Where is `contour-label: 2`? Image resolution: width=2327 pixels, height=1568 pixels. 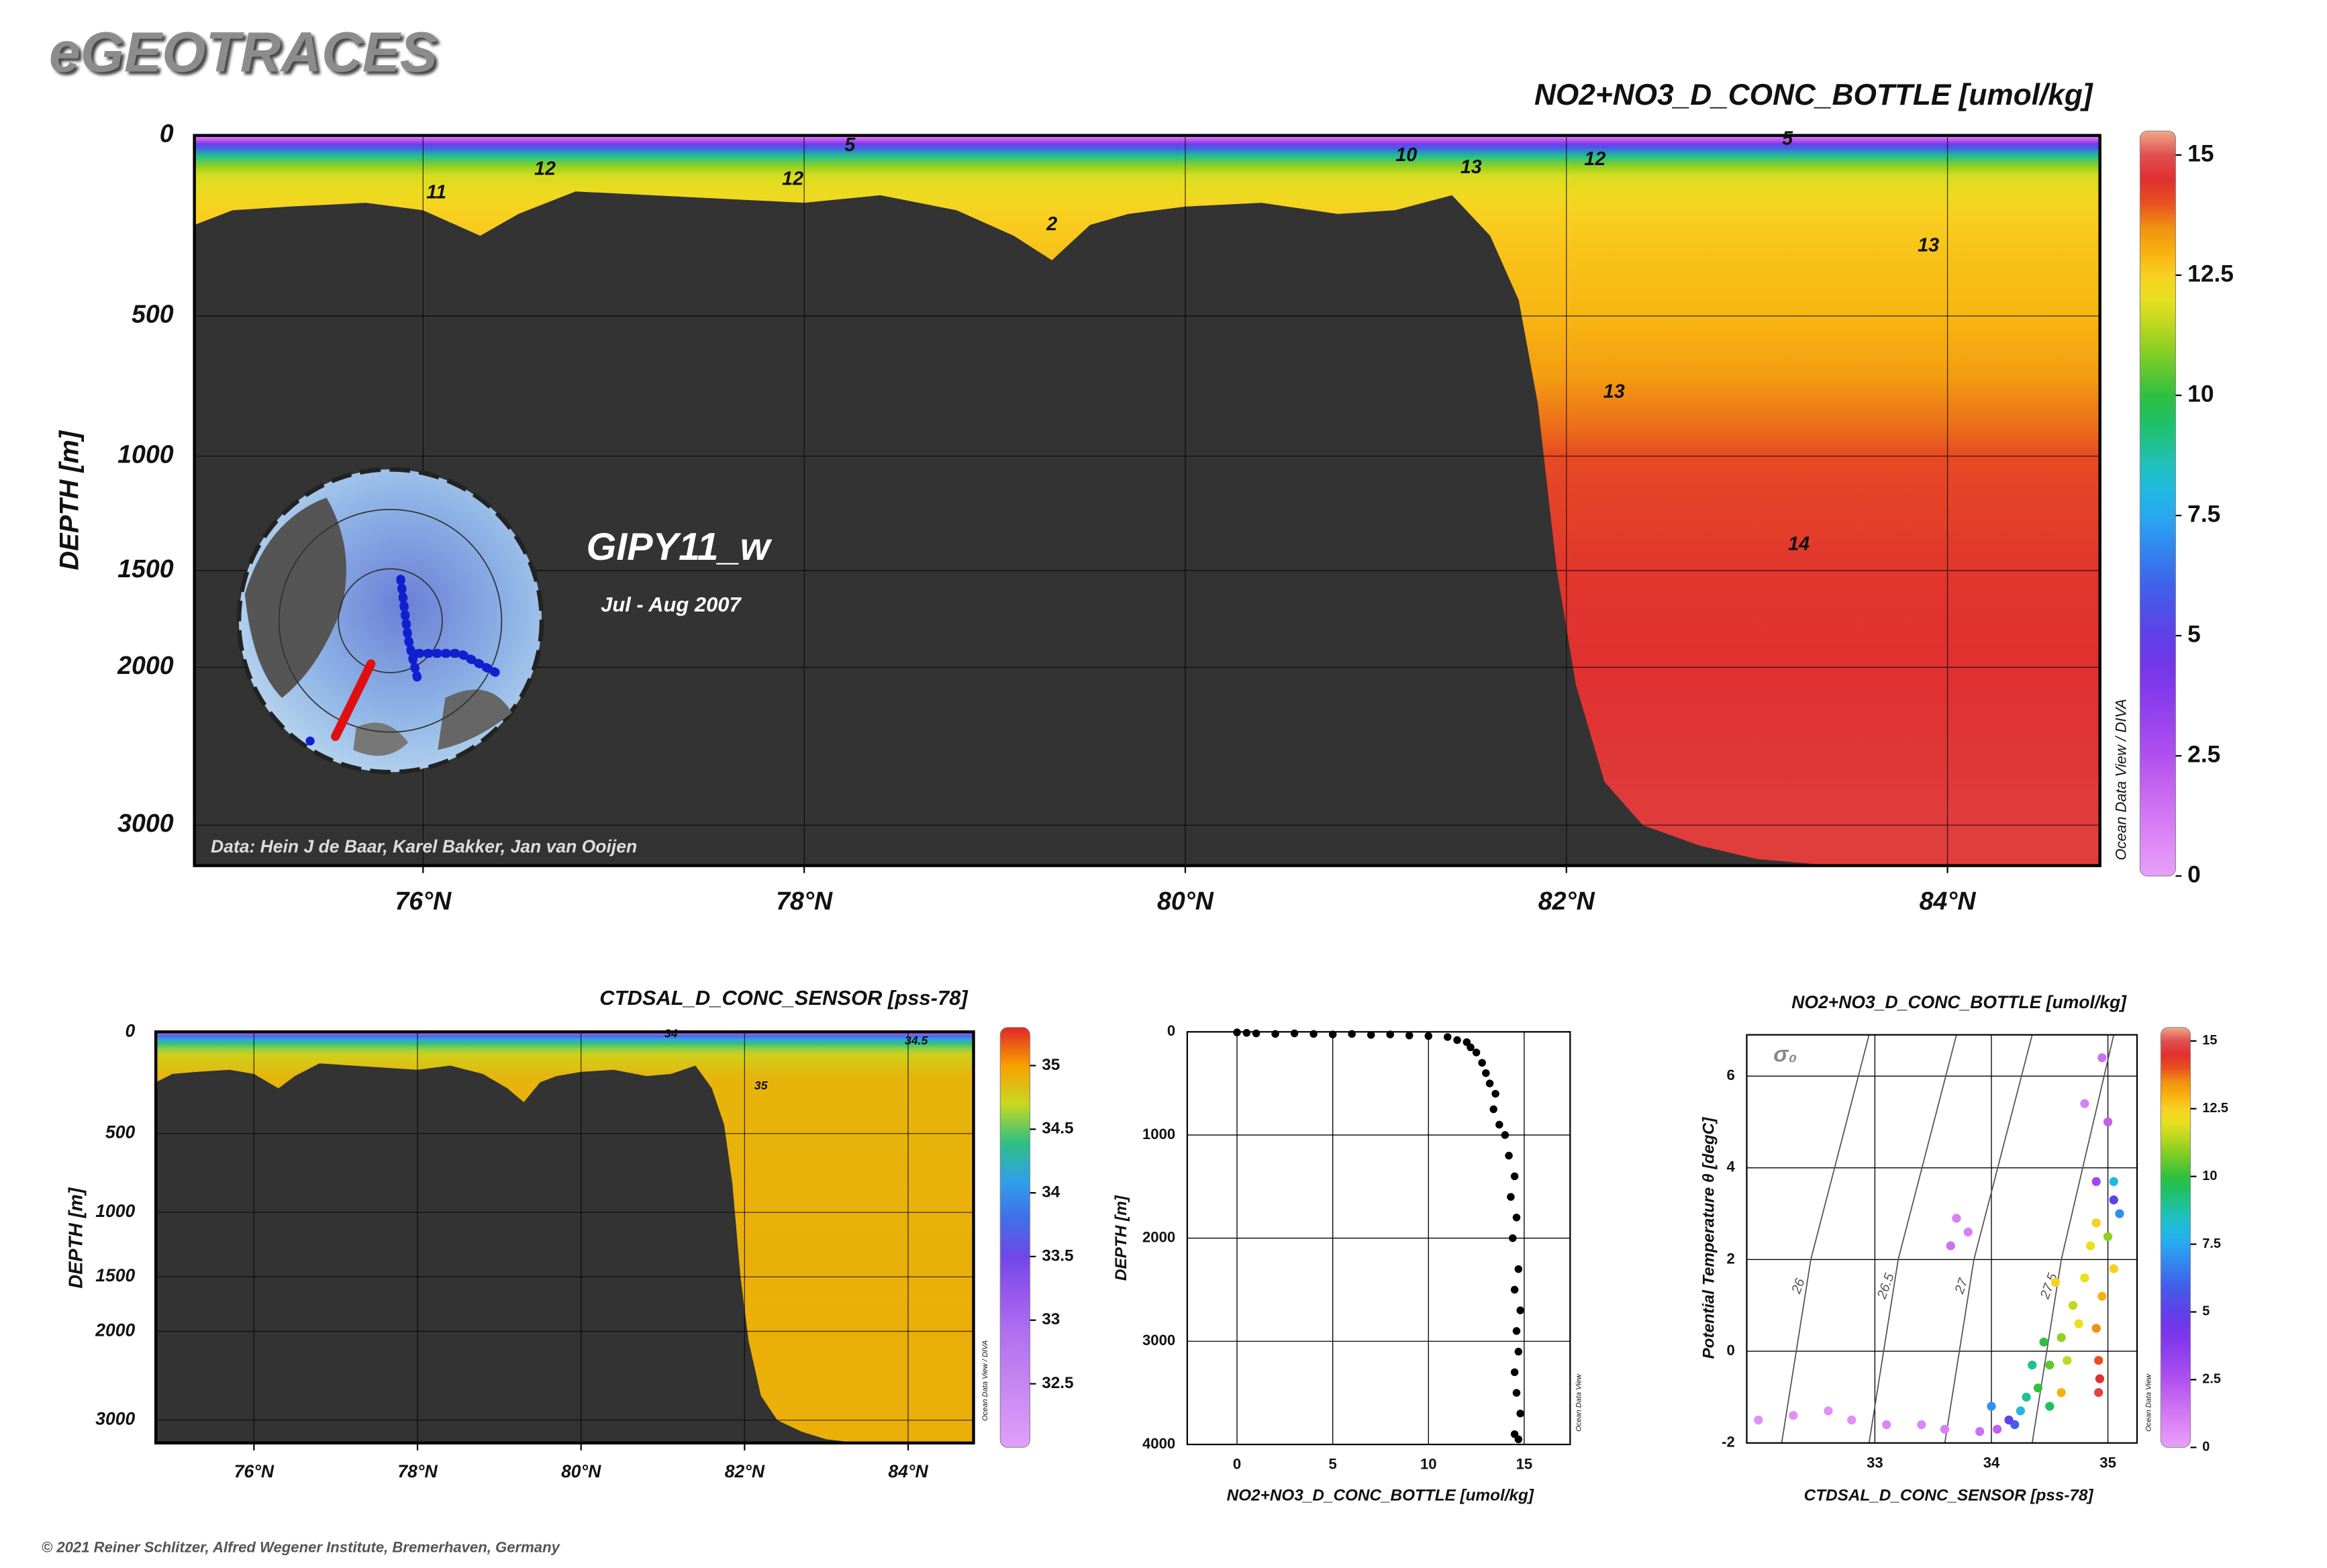
contour-label: 2 is located at coordinates (1051, 224).